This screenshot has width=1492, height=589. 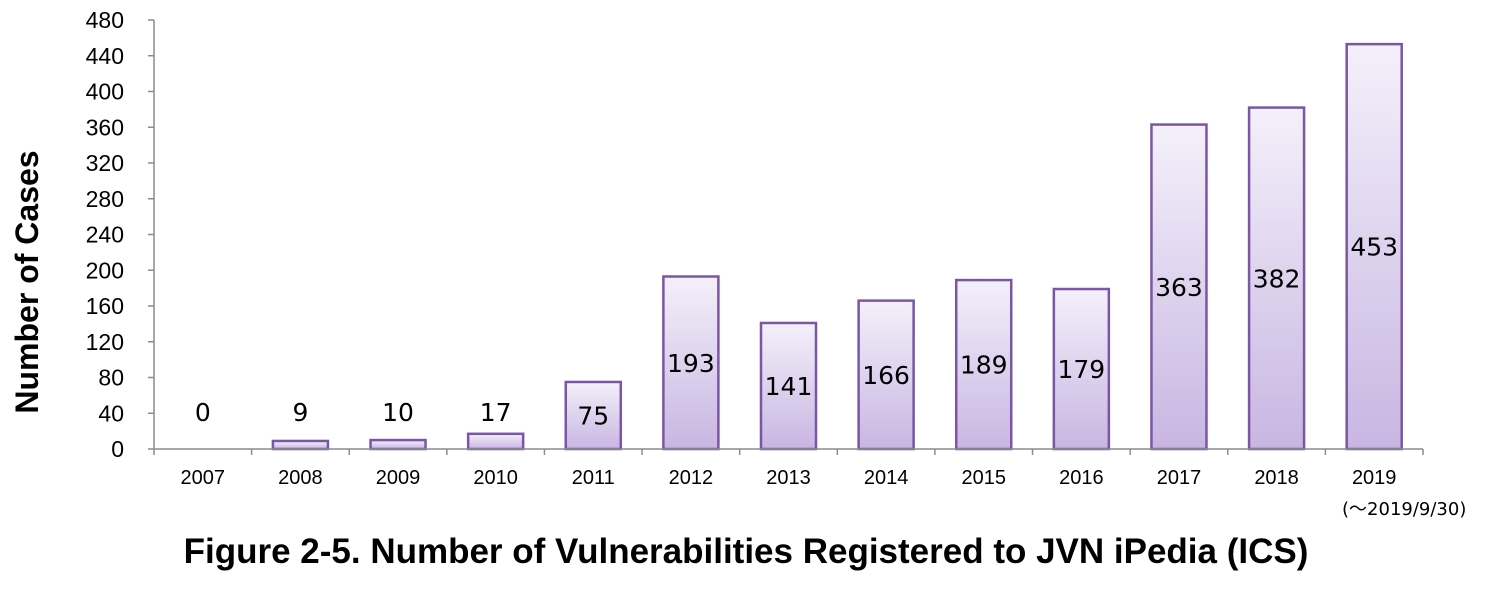 I want to click on value-label-2012: 193, so click(x=691, y=363).